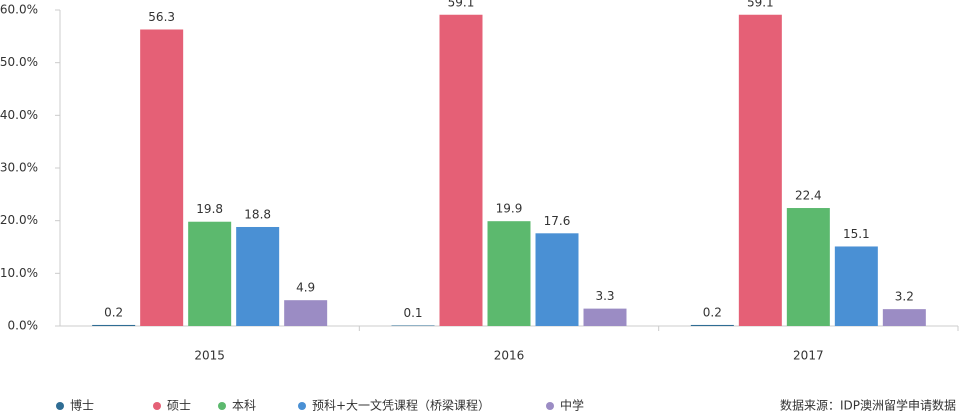  I want to click on data-label: 19.9, so click(509, 209).